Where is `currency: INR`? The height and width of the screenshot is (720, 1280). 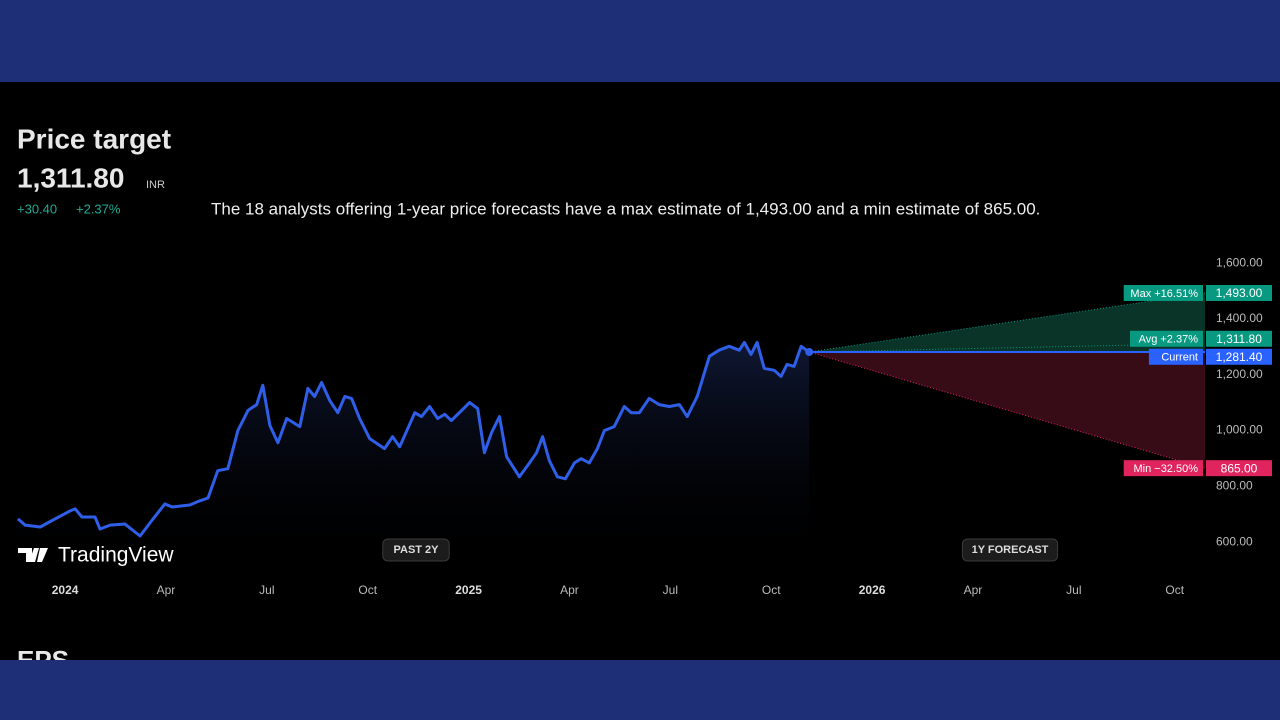 currency: INR is located at coordinates (155, 185).